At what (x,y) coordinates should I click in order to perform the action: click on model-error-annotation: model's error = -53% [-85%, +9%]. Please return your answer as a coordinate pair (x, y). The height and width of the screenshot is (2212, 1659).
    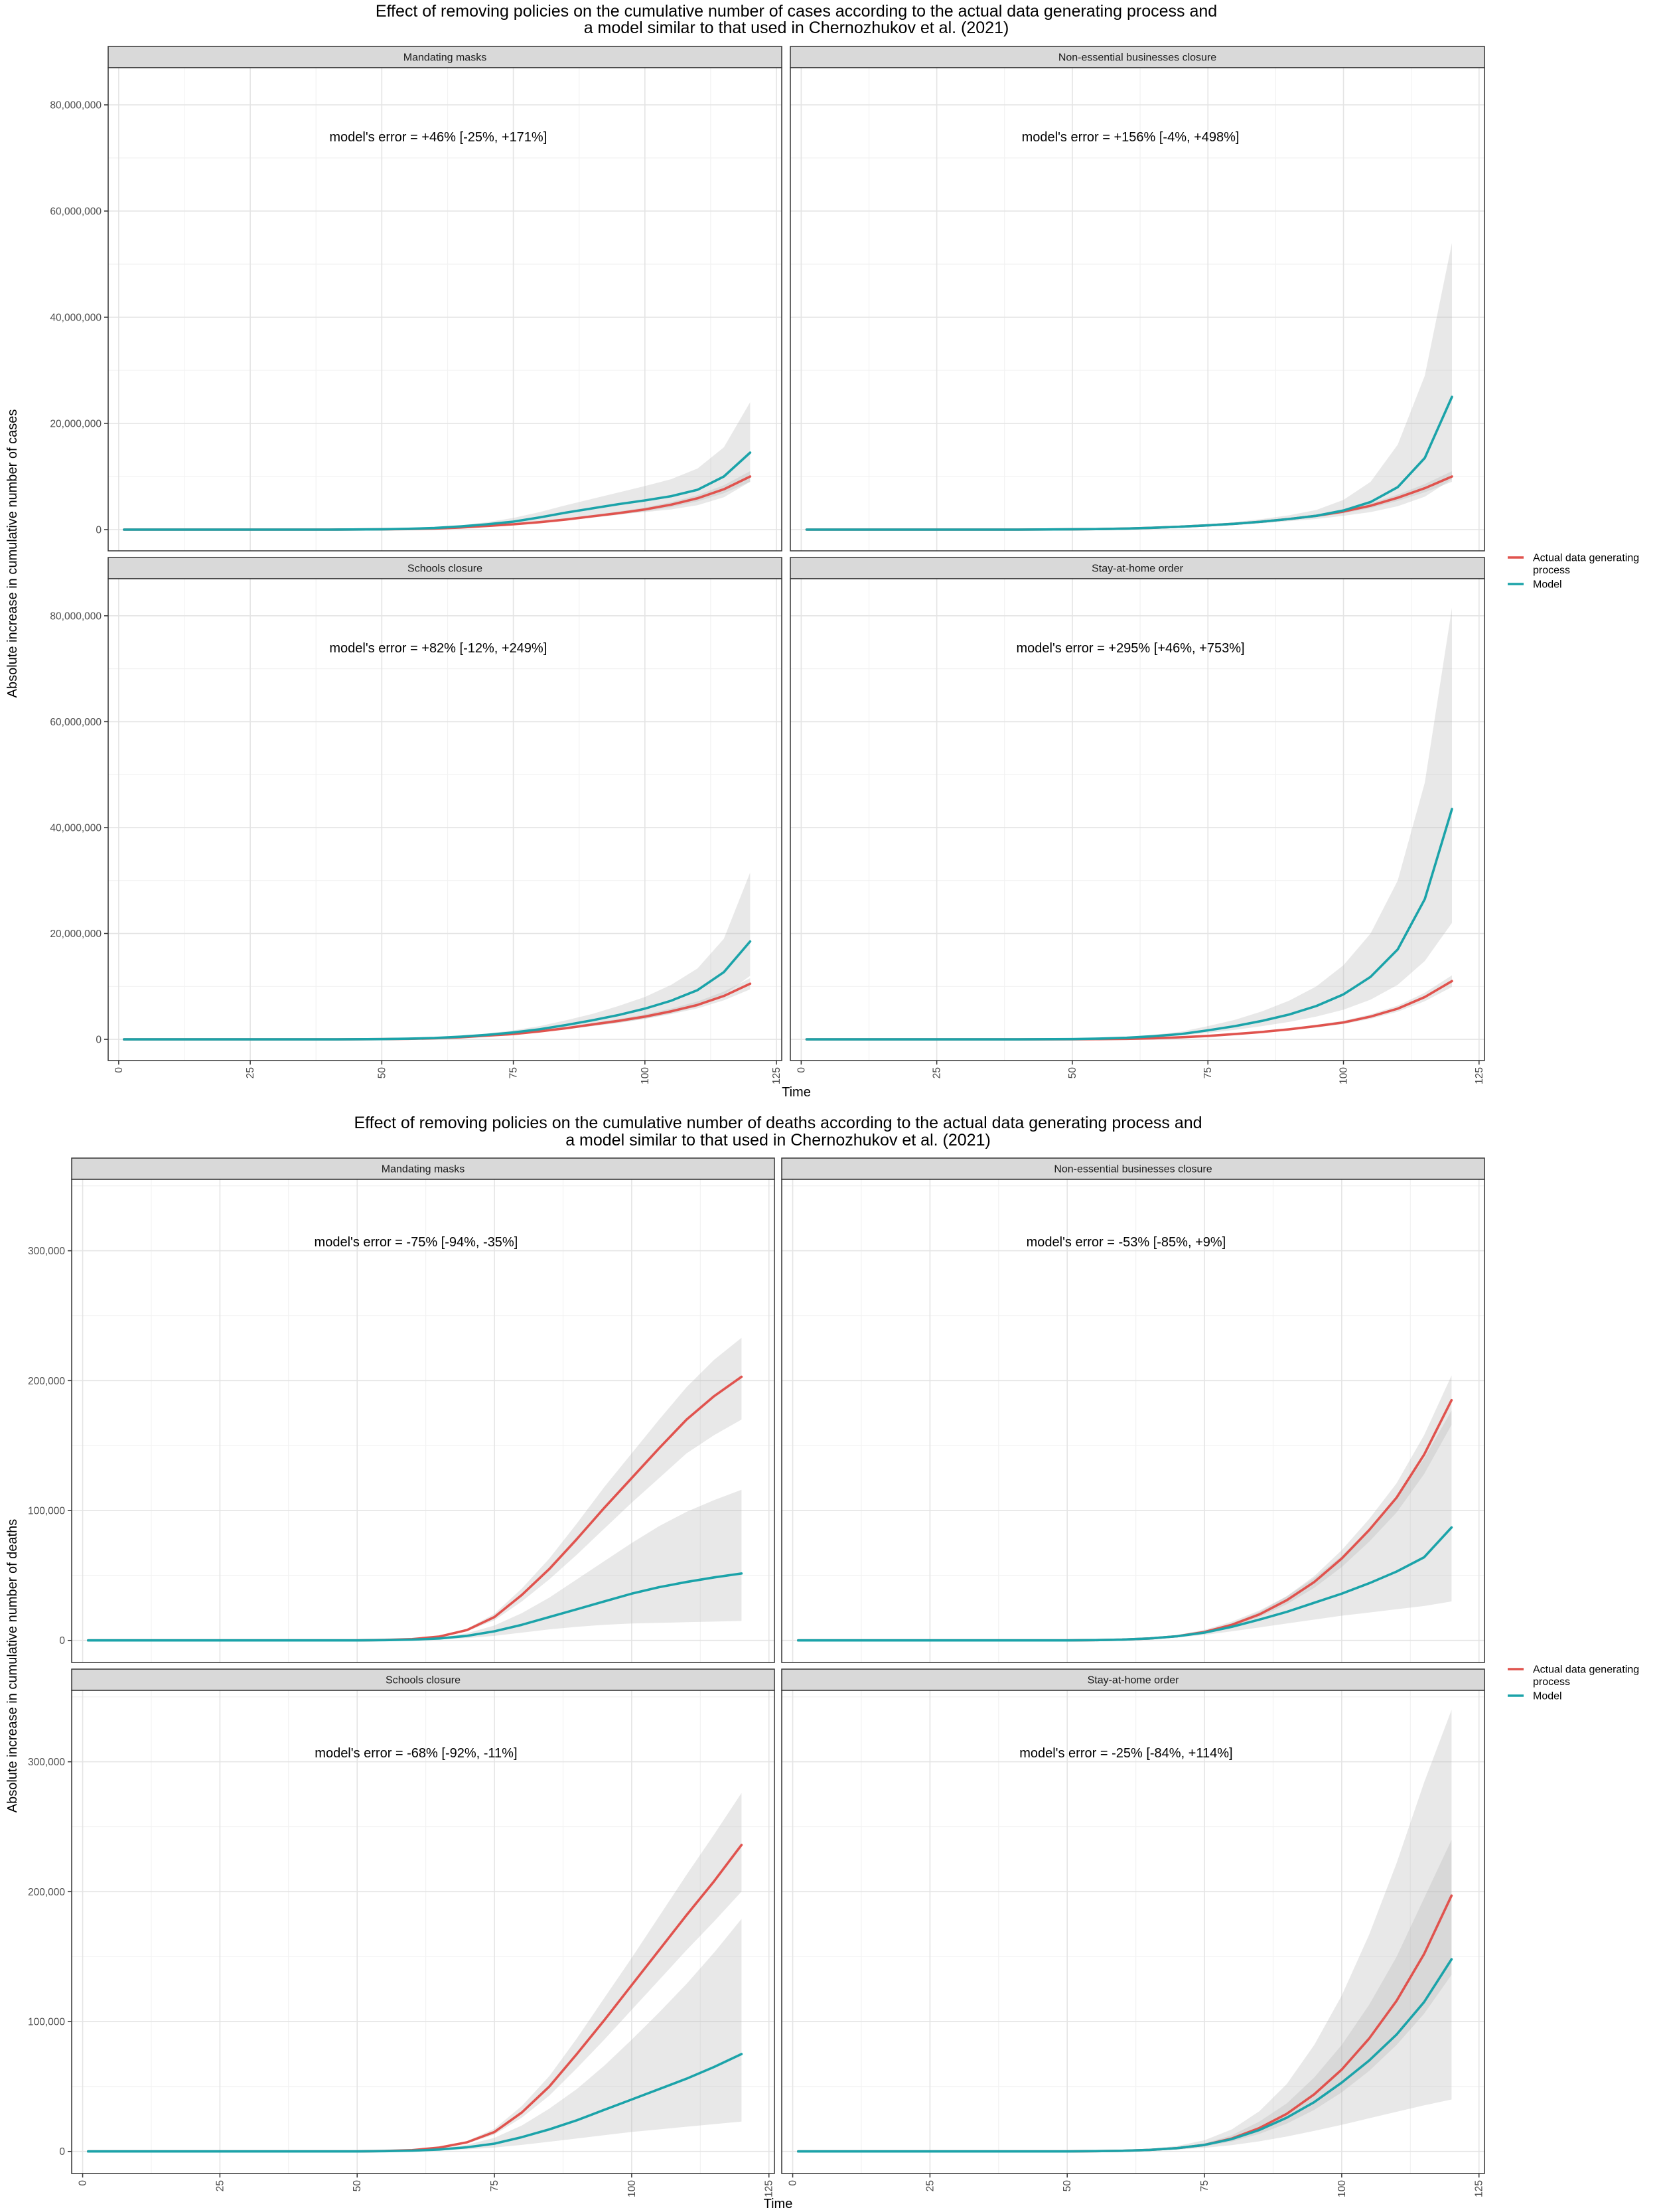
    Looking at the image, I should click on (1126, 1242).